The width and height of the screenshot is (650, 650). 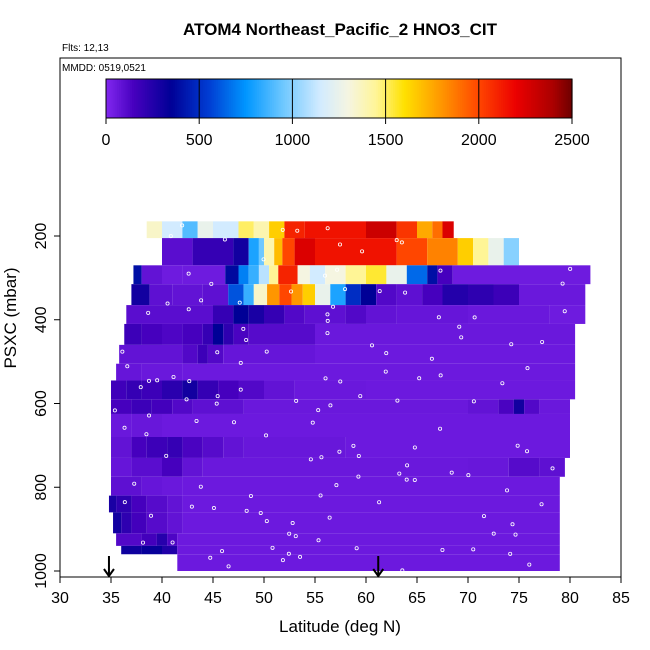 What do you see at coordinates (60, 598) in the screenshot?
I see `x-tick-label: 30` at bounding box center [60, 598].